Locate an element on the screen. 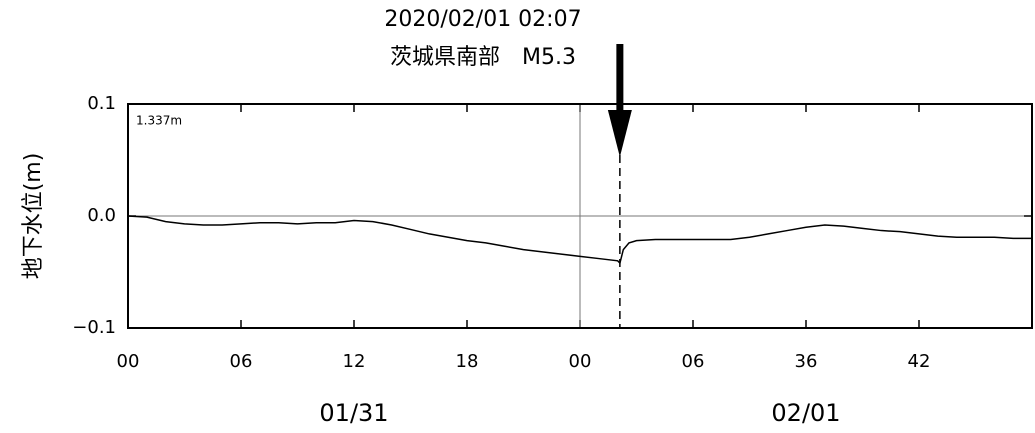 This screenshot has width=1035, height=433. y-tick-label: 0.0 is located at coordinates (101, 215).